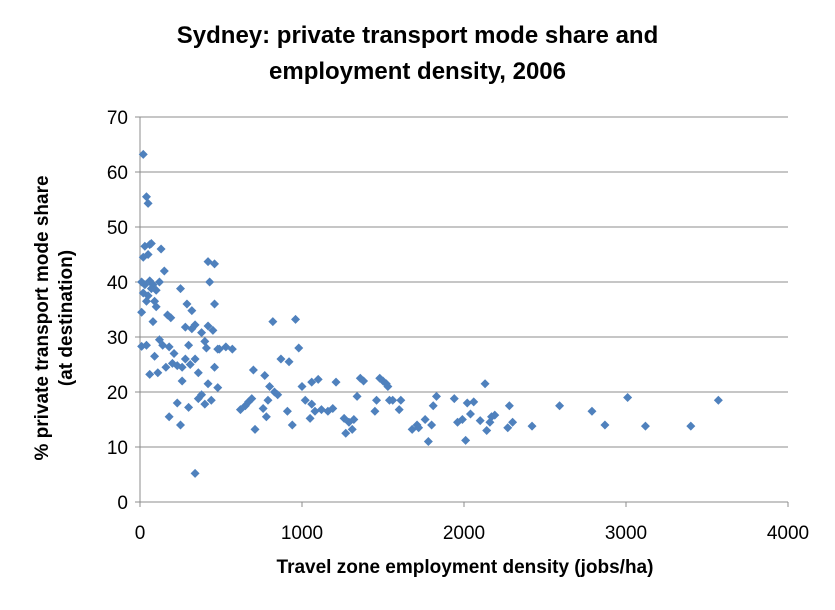 The image size is (835, 610). What do you see at coordinates (122, 503) in the screenshot?
I see `y-tick-label: 0` at bounding box center [122, 503].